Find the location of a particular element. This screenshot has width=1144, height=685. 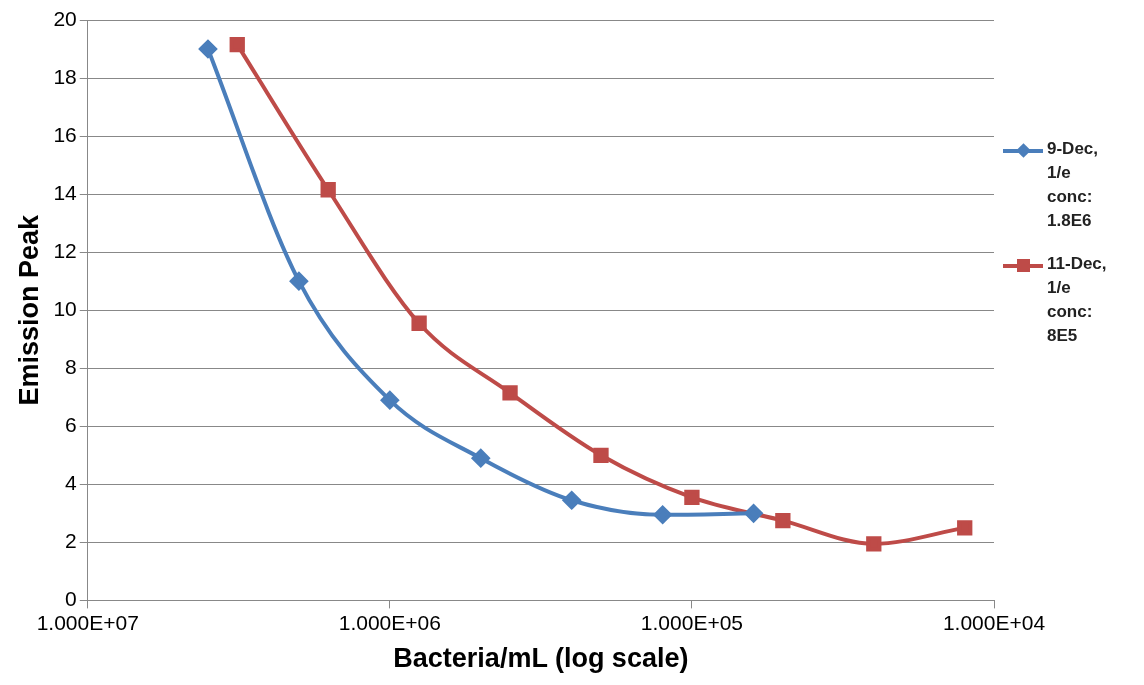

y-tick-label: 20 is located at coordinates (65, 18).